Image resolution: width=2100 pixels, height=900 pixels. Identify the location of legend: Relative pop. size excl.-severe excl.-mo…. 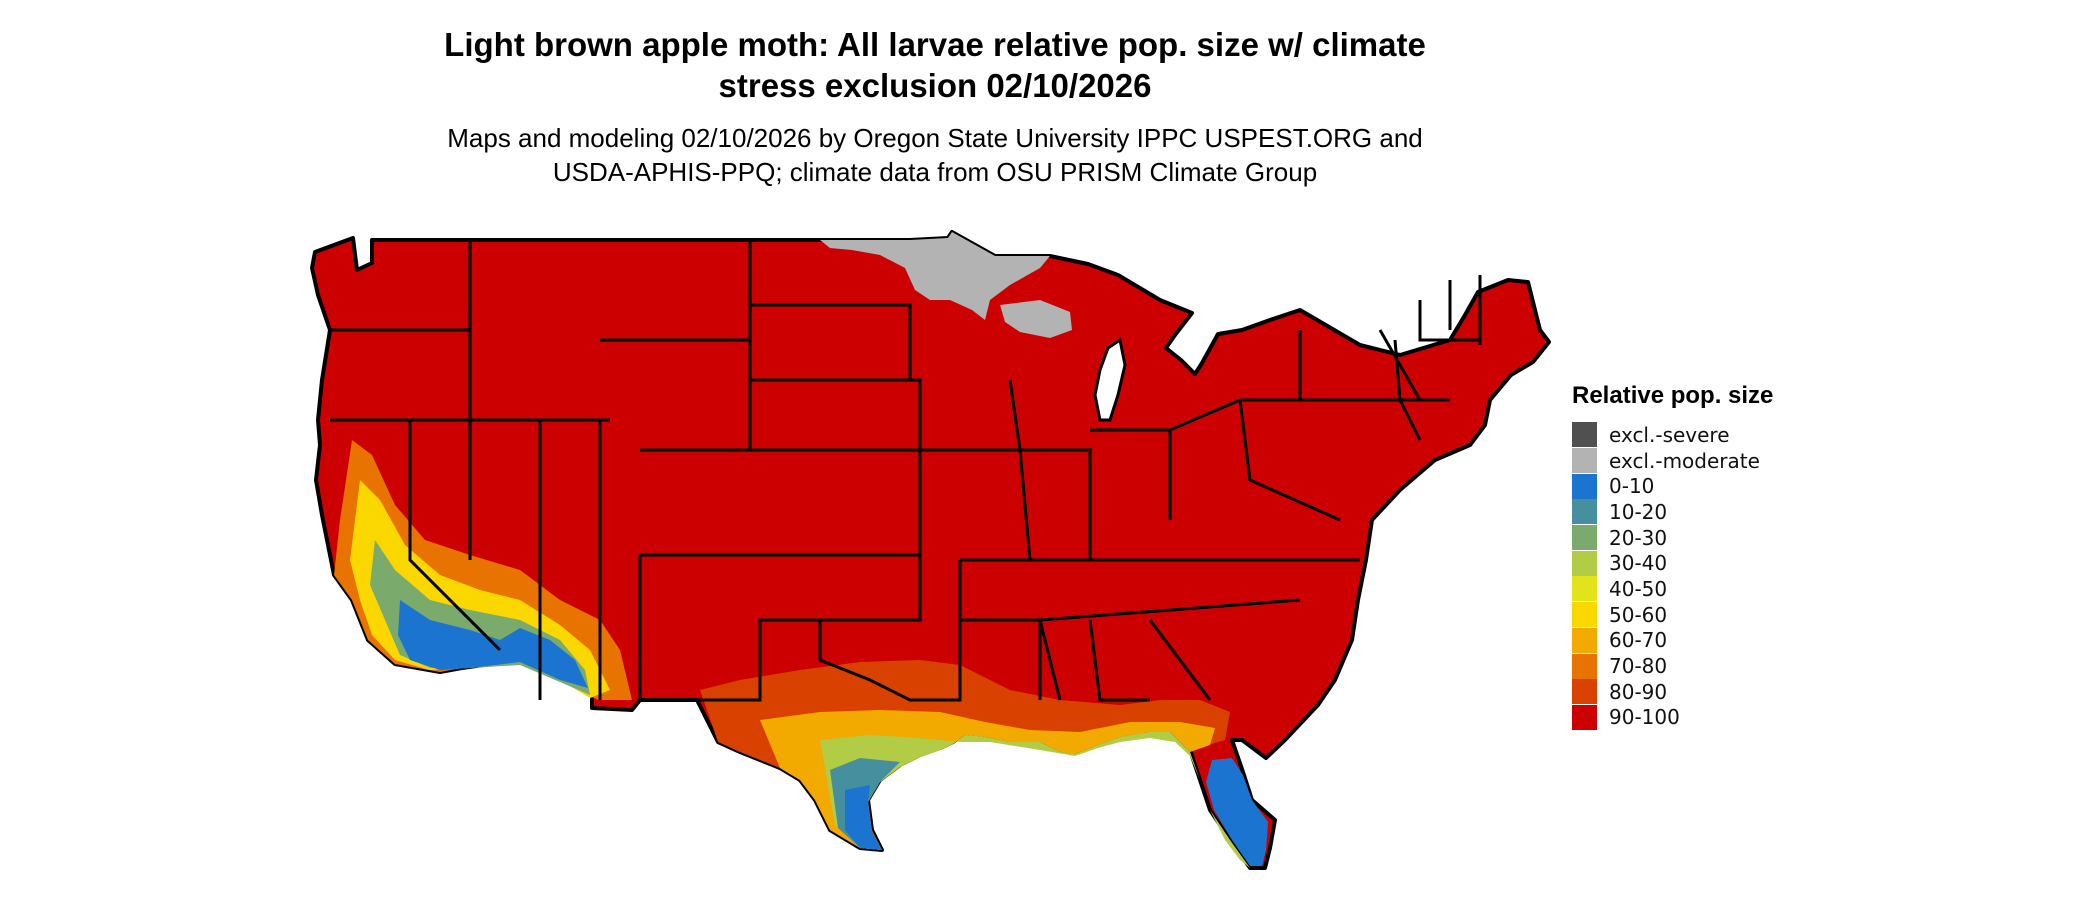
(1732, 555).